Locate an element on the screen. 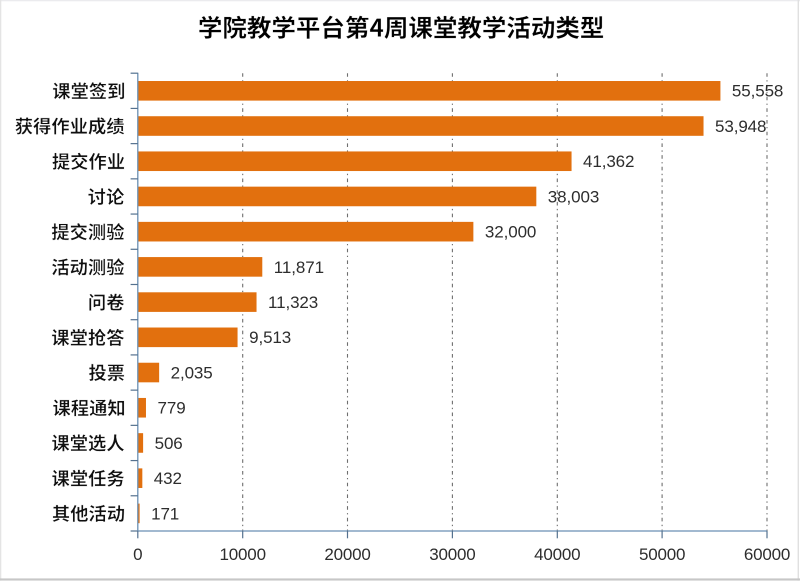 Image resolution: width=800 pixels, height=581 pixels. svg-text: 11,871 is located at coordinates (299, 267).